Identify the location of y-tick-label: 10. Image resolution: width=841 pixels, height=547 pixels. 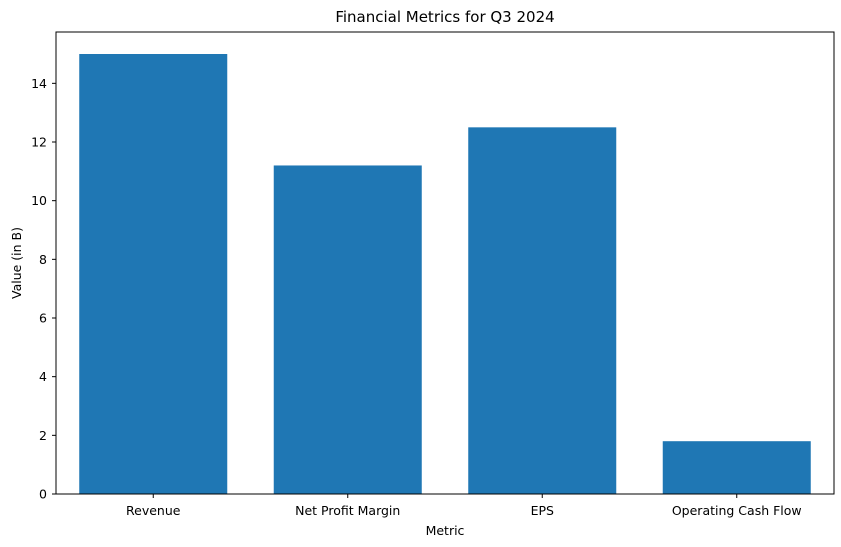
(39, 200).